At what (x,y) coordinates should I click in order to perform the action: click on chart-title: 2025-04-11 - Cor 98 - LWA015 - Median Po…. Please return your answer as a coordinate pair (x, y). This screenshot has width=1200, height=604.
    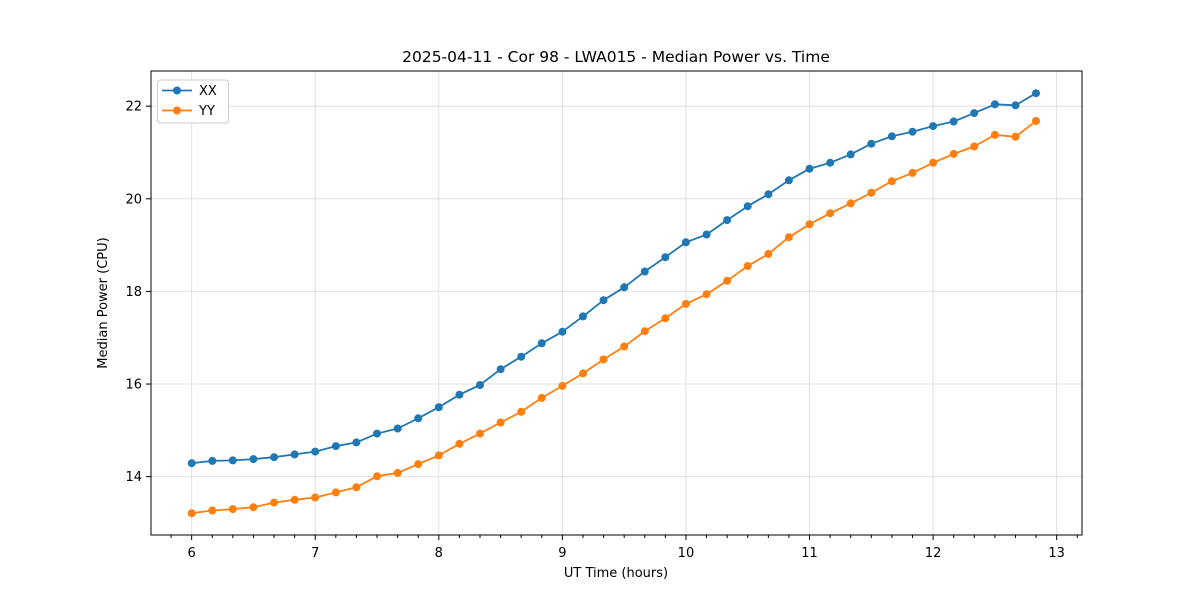
    Looking at the image, I should click on (616, 57).